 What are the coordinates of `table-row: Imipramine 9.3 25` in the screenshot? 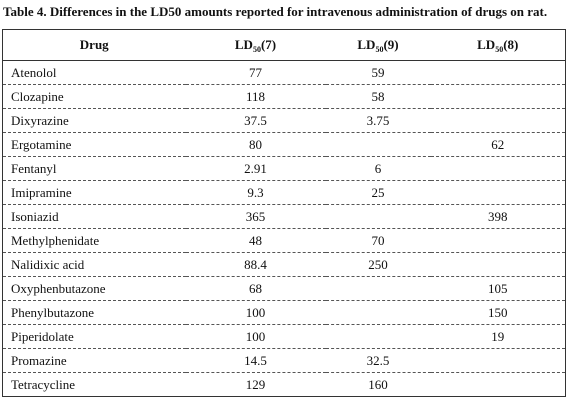 It's located at (284, 192).